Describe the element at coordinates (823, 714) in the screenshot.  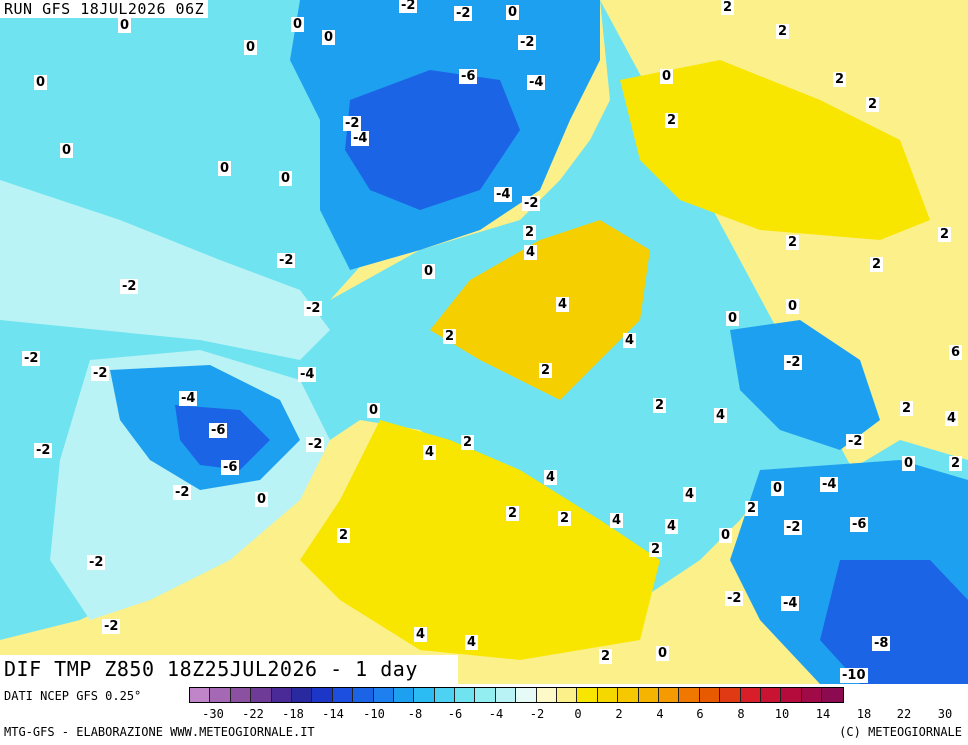
I see `scale-tick: 14` at that location.